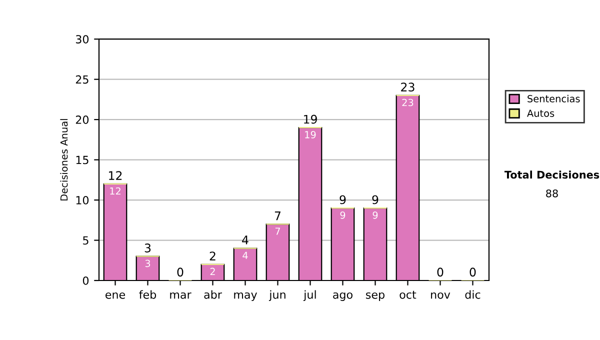 The height and width of the screenshot is (340, 600). What do you see at coordinates (408, 294) in the screenshot?
I see `x-tick-label: oct` at bounding box center [408, 294].